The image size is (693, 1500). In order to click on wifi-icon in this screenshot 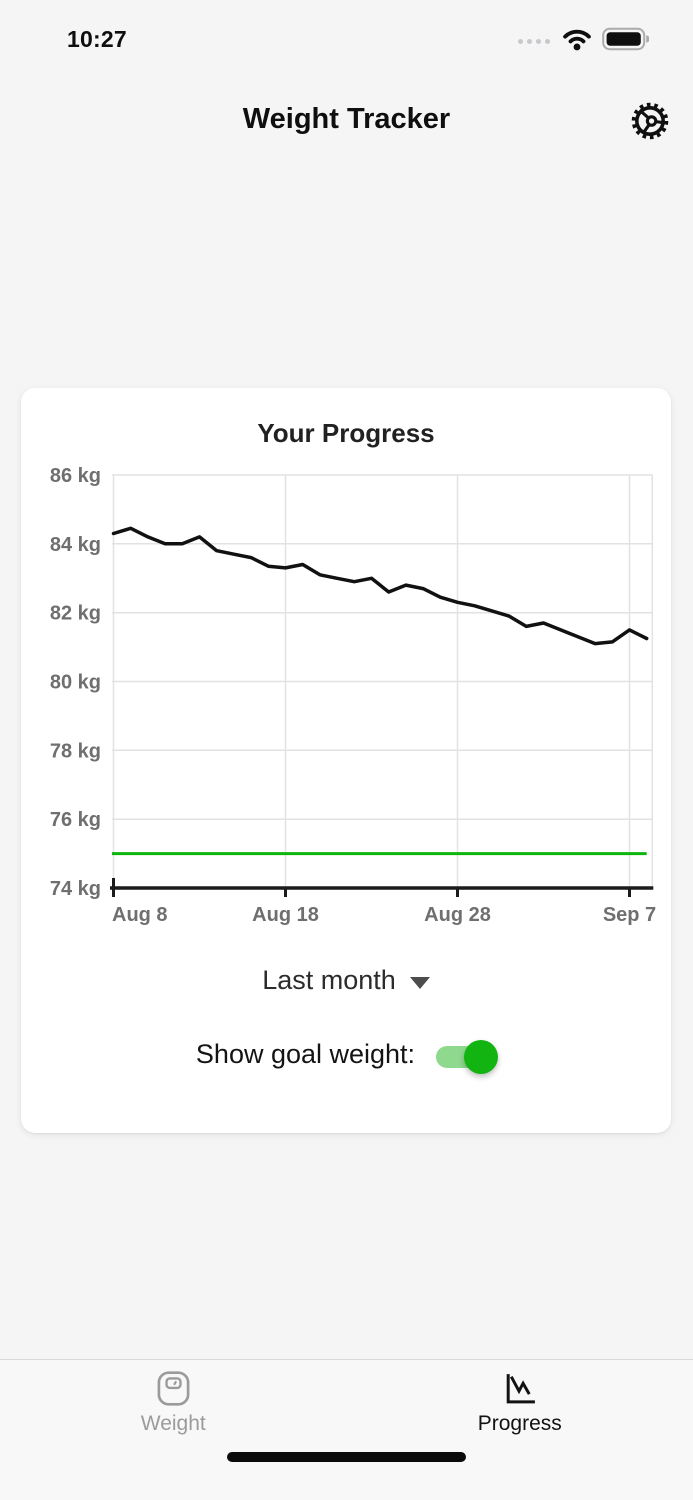, I will do `click(577, 41)`.